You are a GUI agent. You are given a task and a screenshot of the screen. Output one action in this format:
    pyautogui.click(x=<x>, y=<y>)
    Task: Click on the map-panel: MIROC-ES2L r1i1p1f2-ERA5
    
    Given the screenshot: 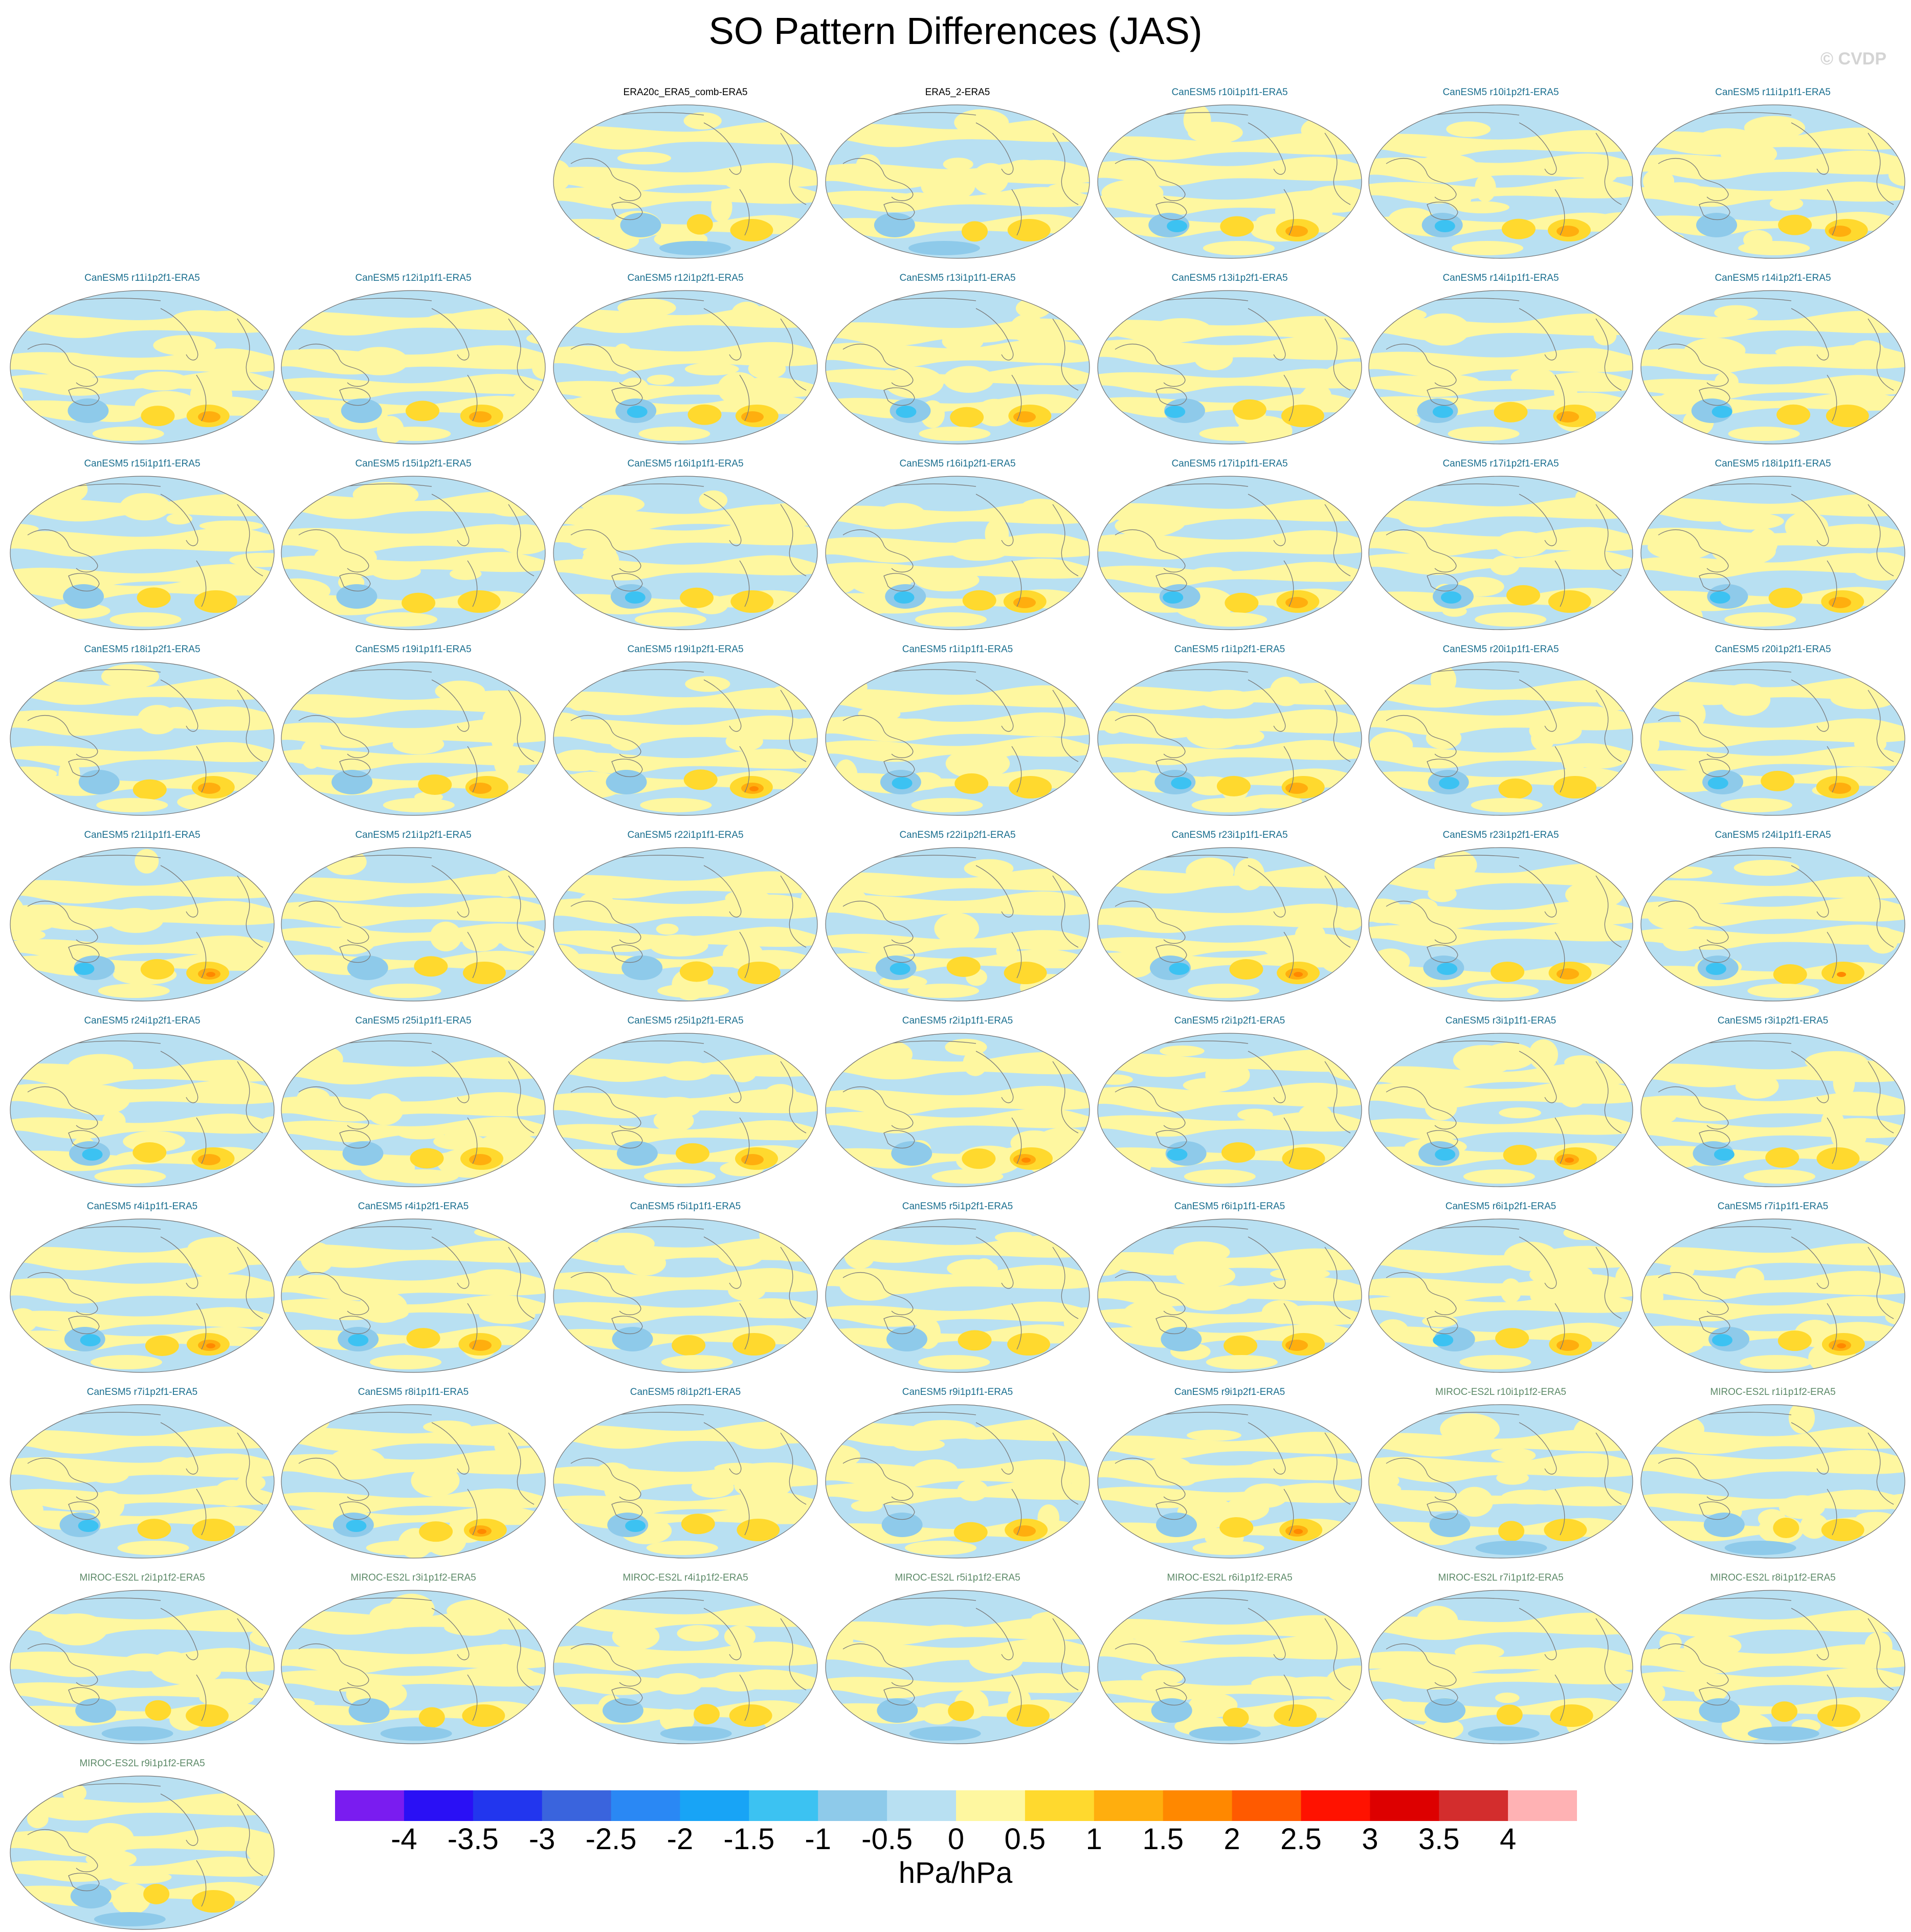 What is the action you would take?
    pyautogui.click(x=1773, y=1474)
    